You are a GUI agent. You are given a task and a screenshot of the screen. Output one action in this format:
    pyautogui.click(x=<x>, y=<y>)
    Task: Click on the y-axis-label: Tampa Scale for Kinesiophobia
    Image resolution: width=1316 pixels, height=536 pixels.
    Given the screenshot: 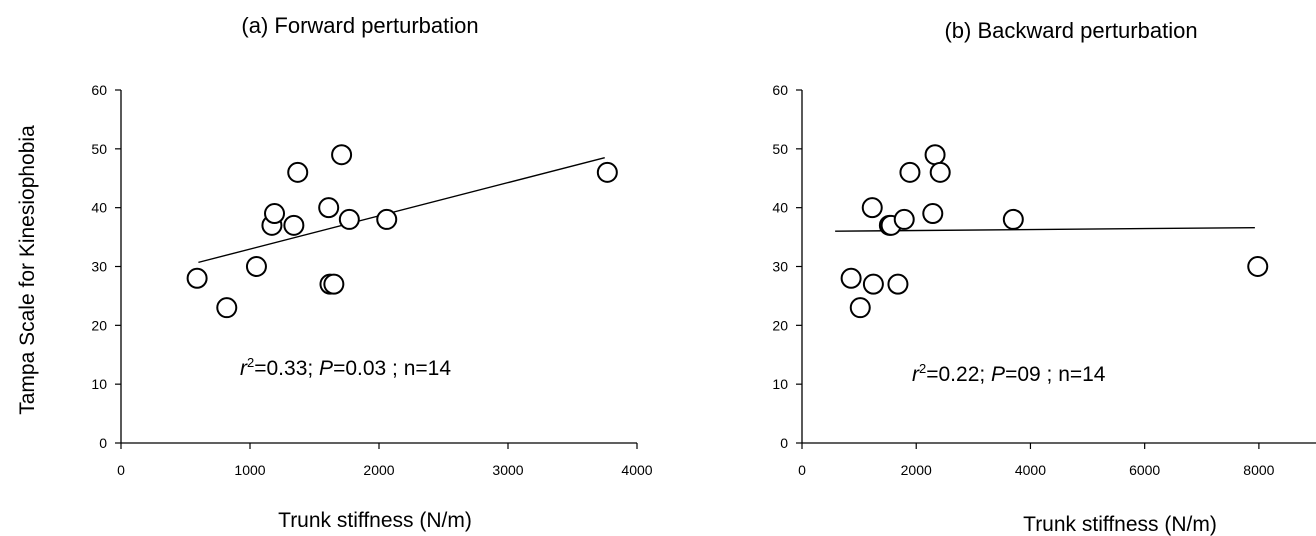 What is the action you would take?
    pyautogui.click(x=27, y=270)
    